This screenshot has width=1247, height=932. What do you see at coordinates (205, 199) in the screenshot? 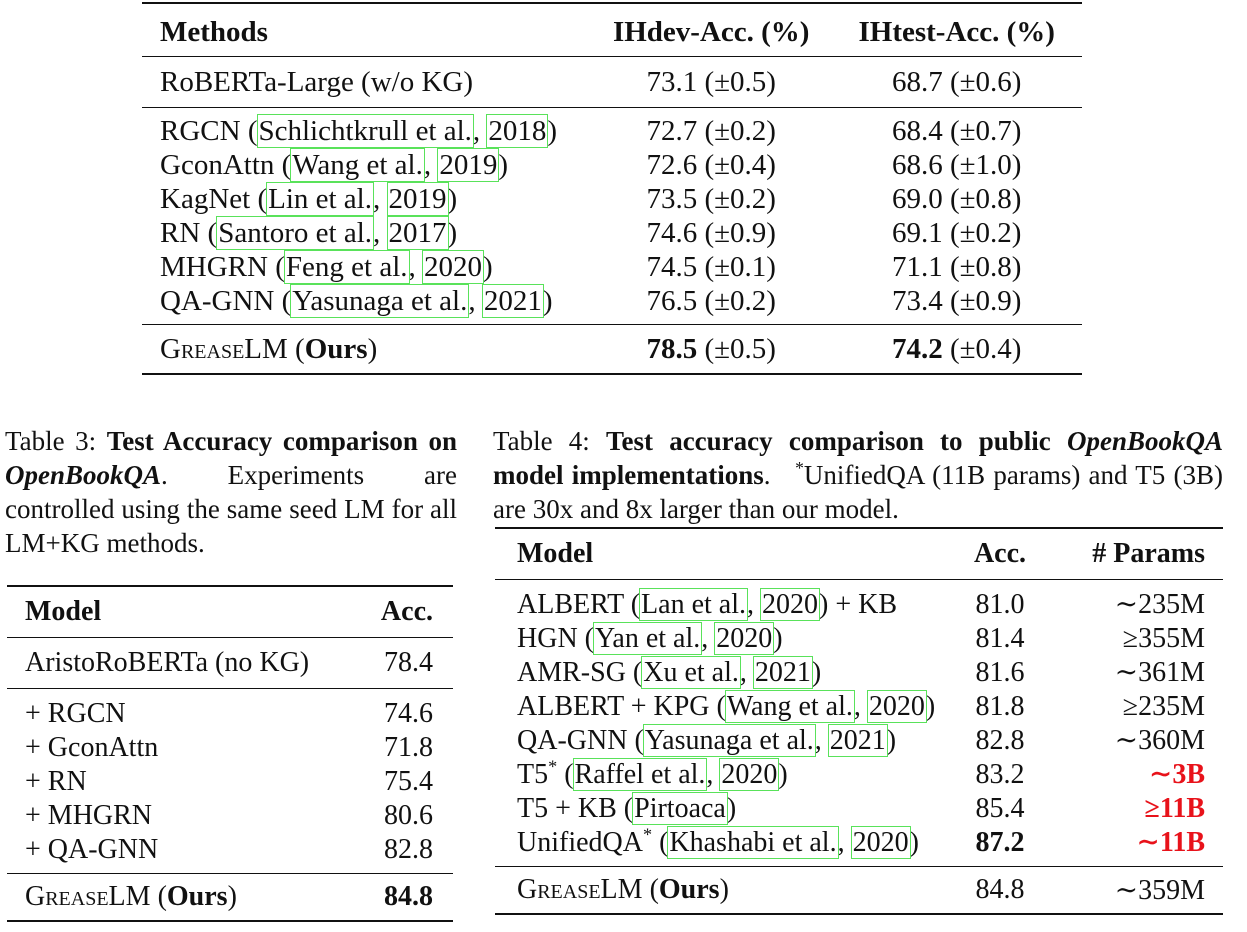
I see `method-name: KagNet` at bounding box center [205, 199].